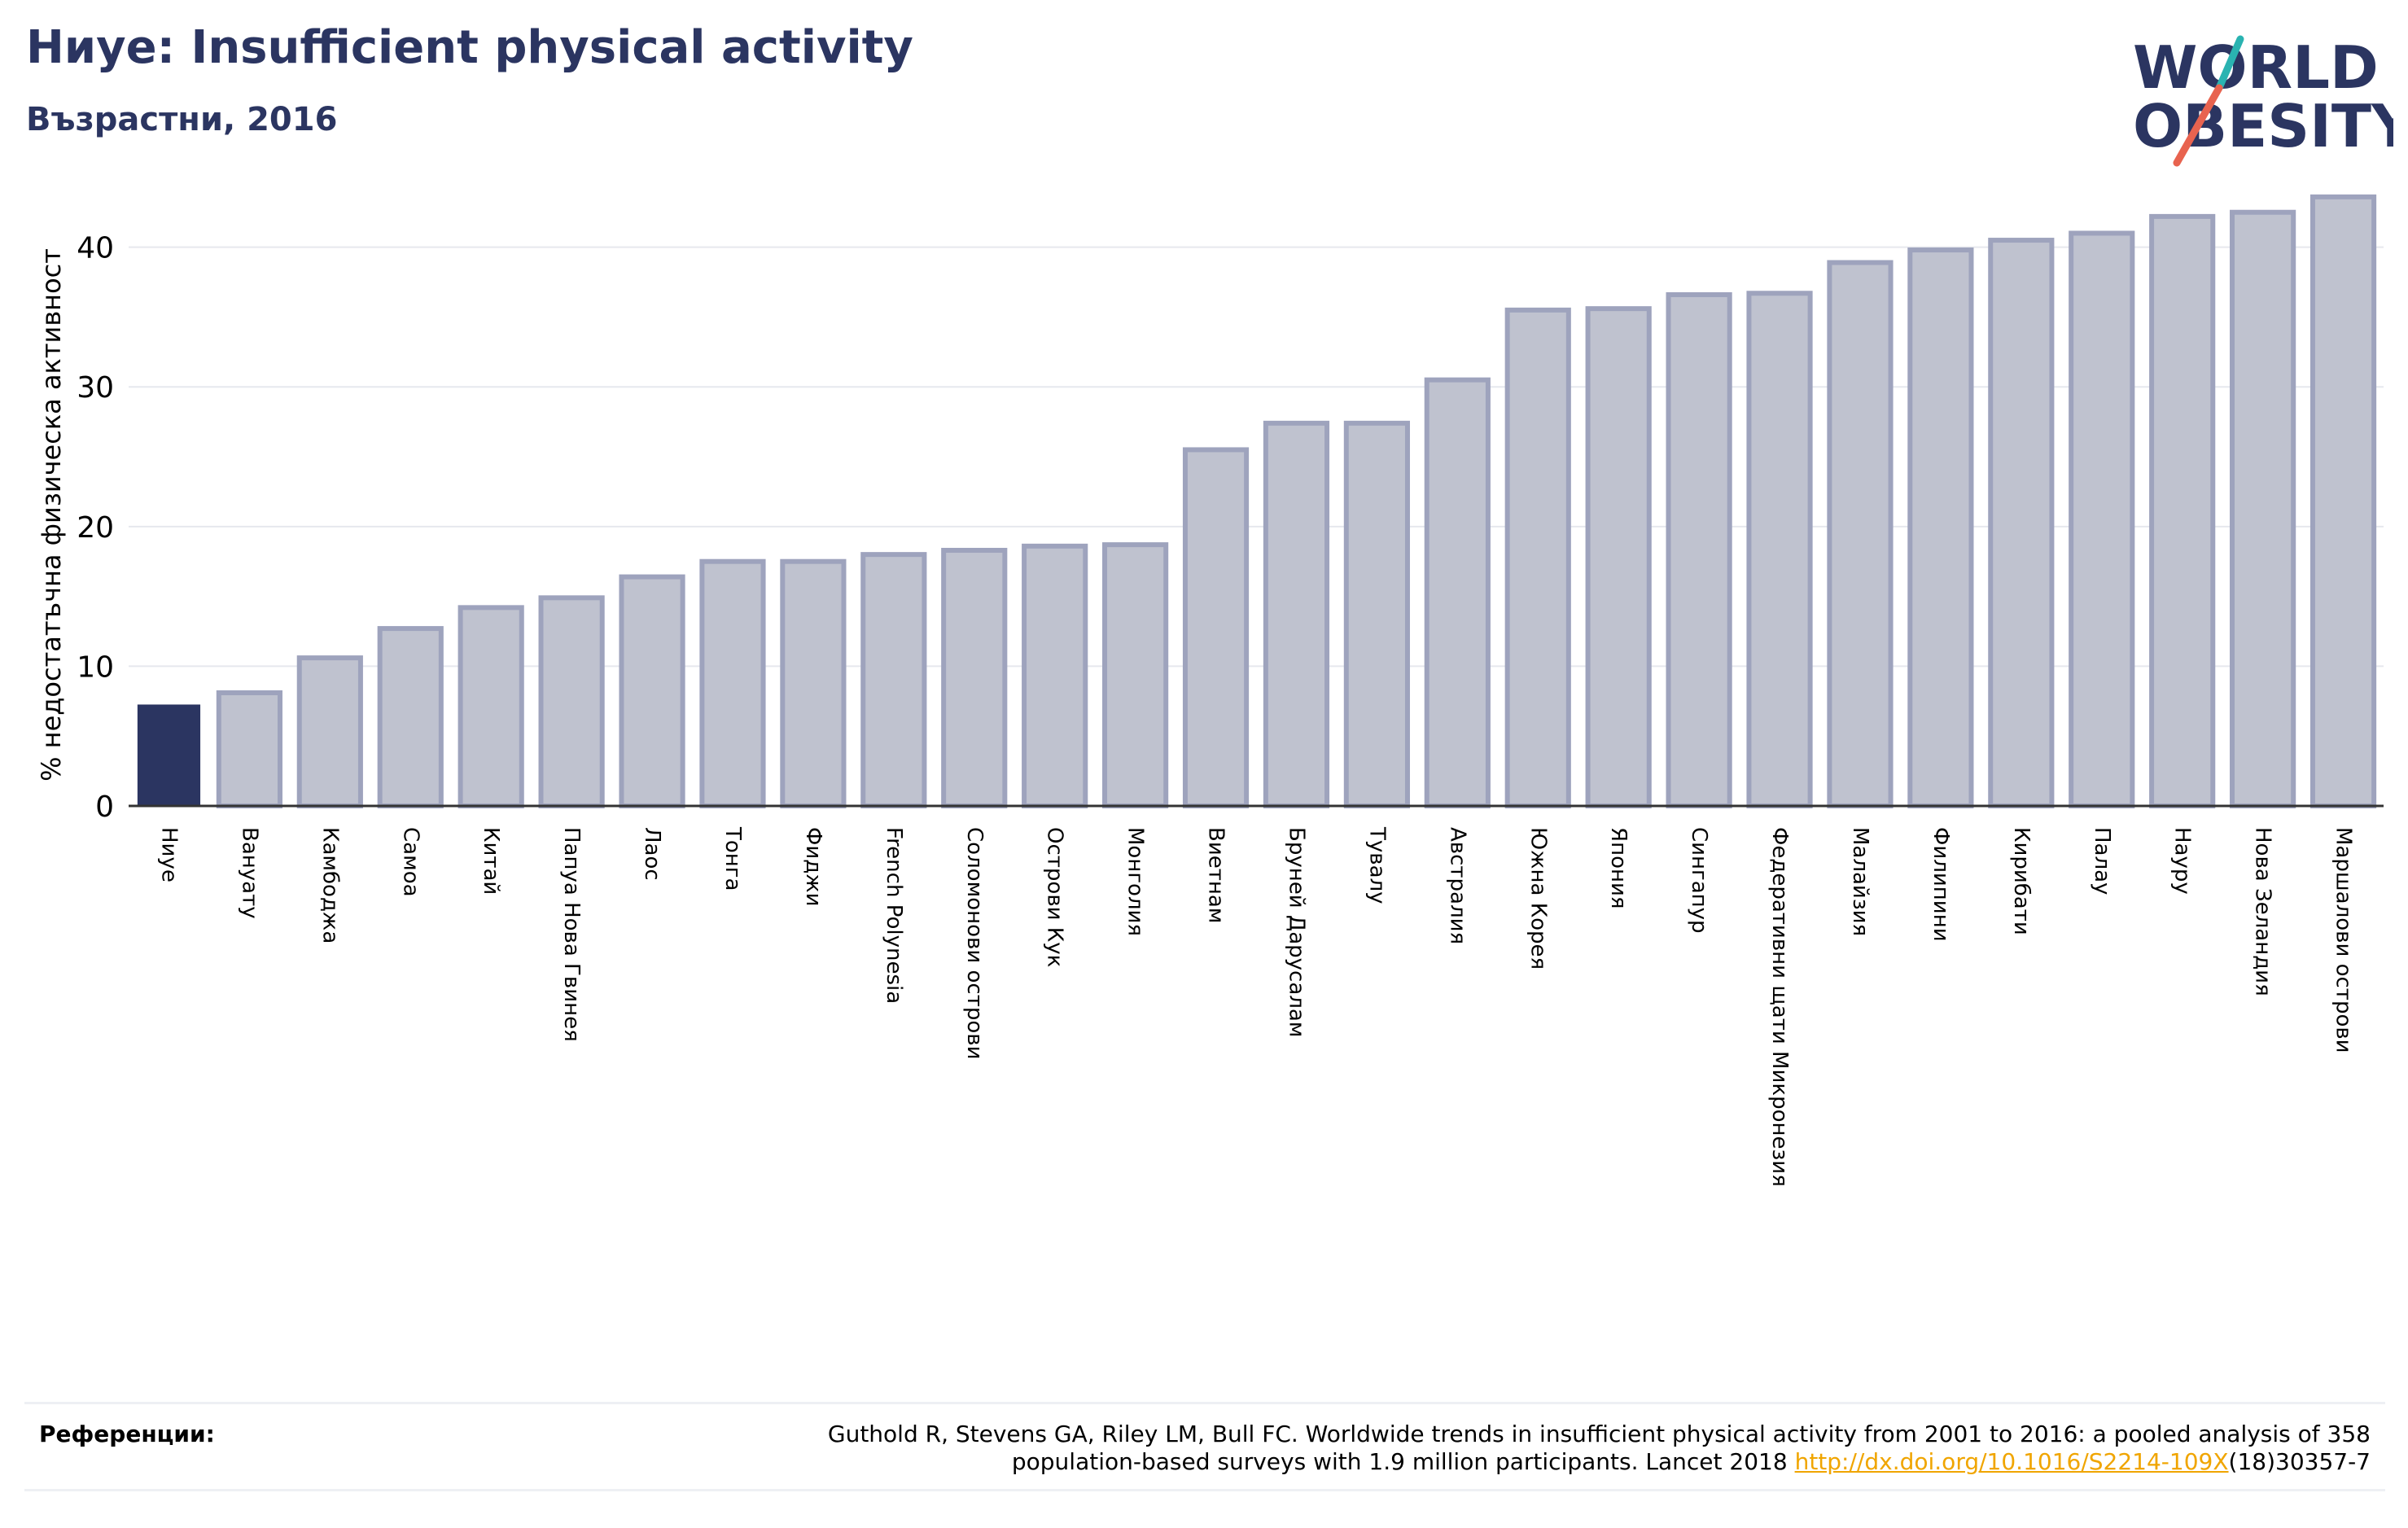  I want to click on references-label: Референции:, so click(127, 1434).